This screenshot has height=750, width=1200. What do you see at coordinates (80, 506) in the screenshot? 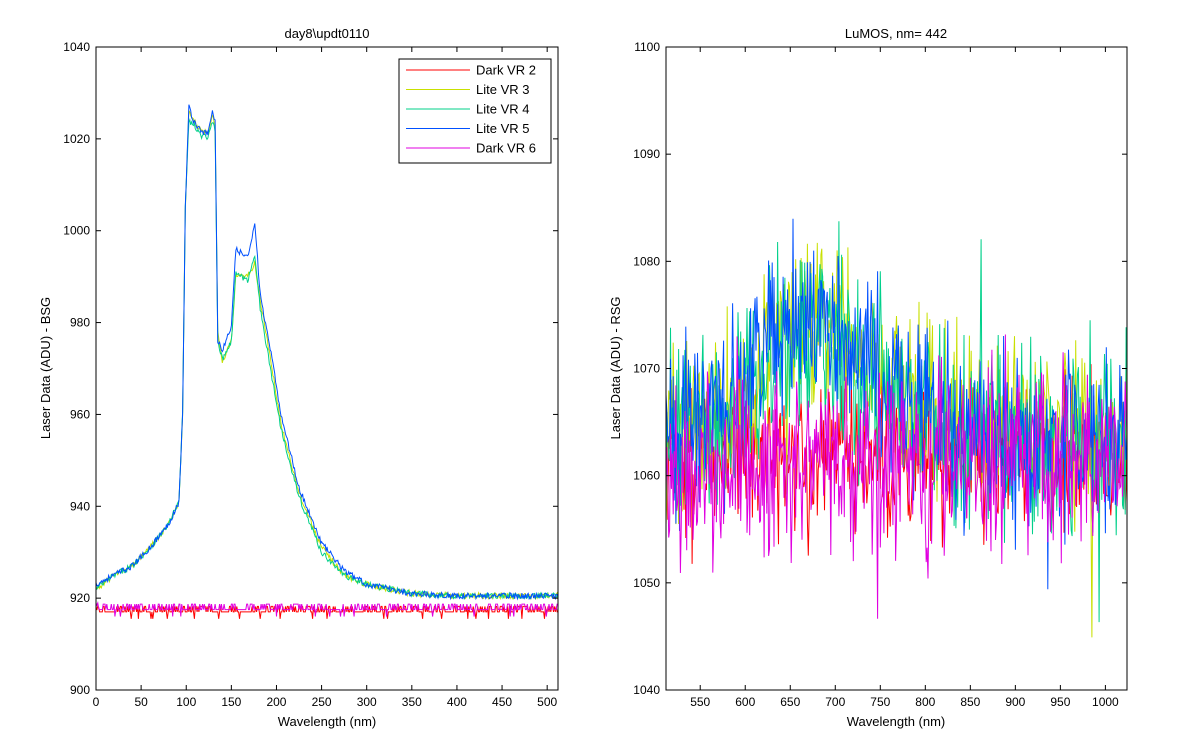
I see `y-tick-label: 940` at bounding box center [80, 506].